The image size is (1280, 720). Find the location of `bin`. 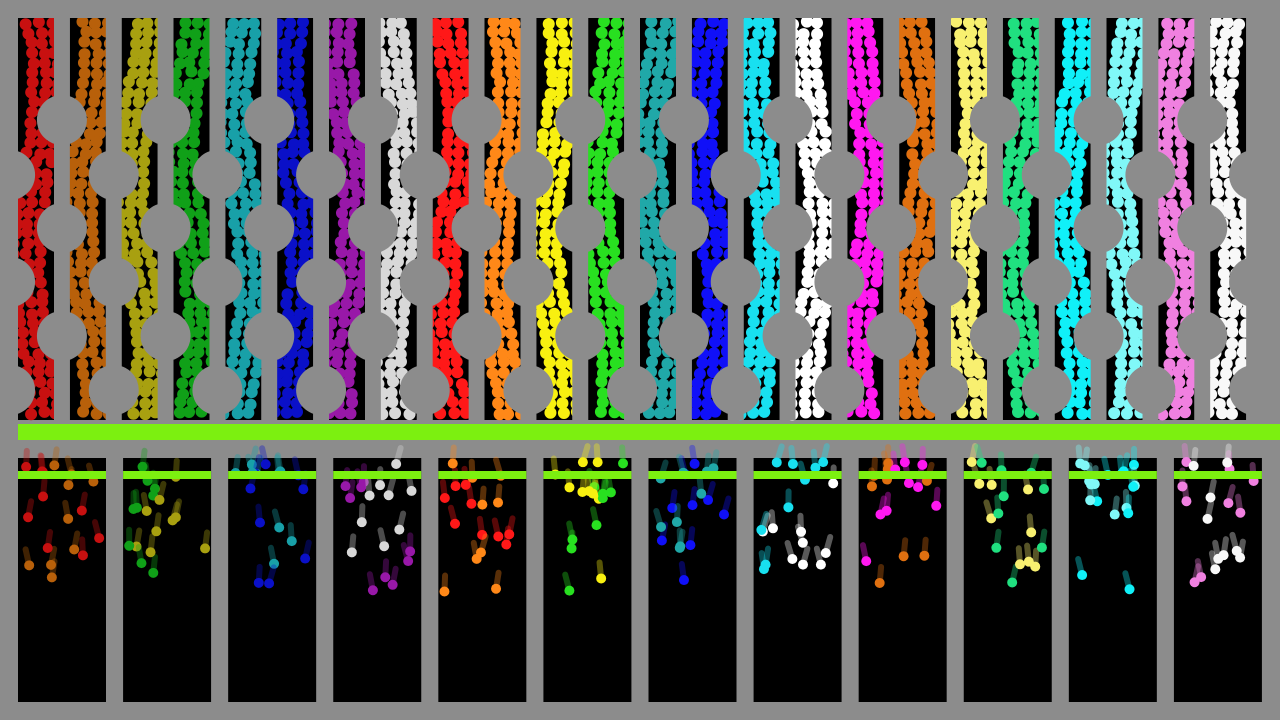

bin is located at coordinates (167, 580).